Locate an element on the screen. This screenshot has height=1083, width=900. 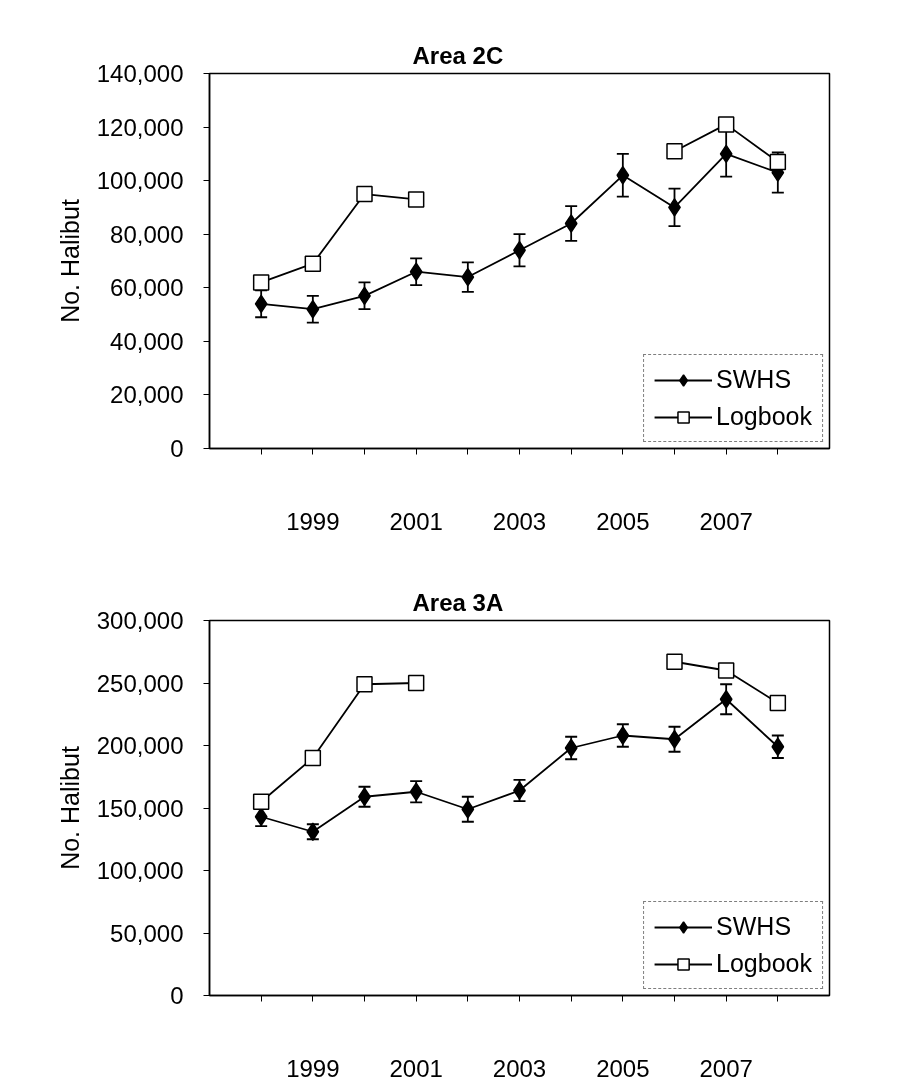
y-tick-label: 150,000 is located at coordinates (140, 808).